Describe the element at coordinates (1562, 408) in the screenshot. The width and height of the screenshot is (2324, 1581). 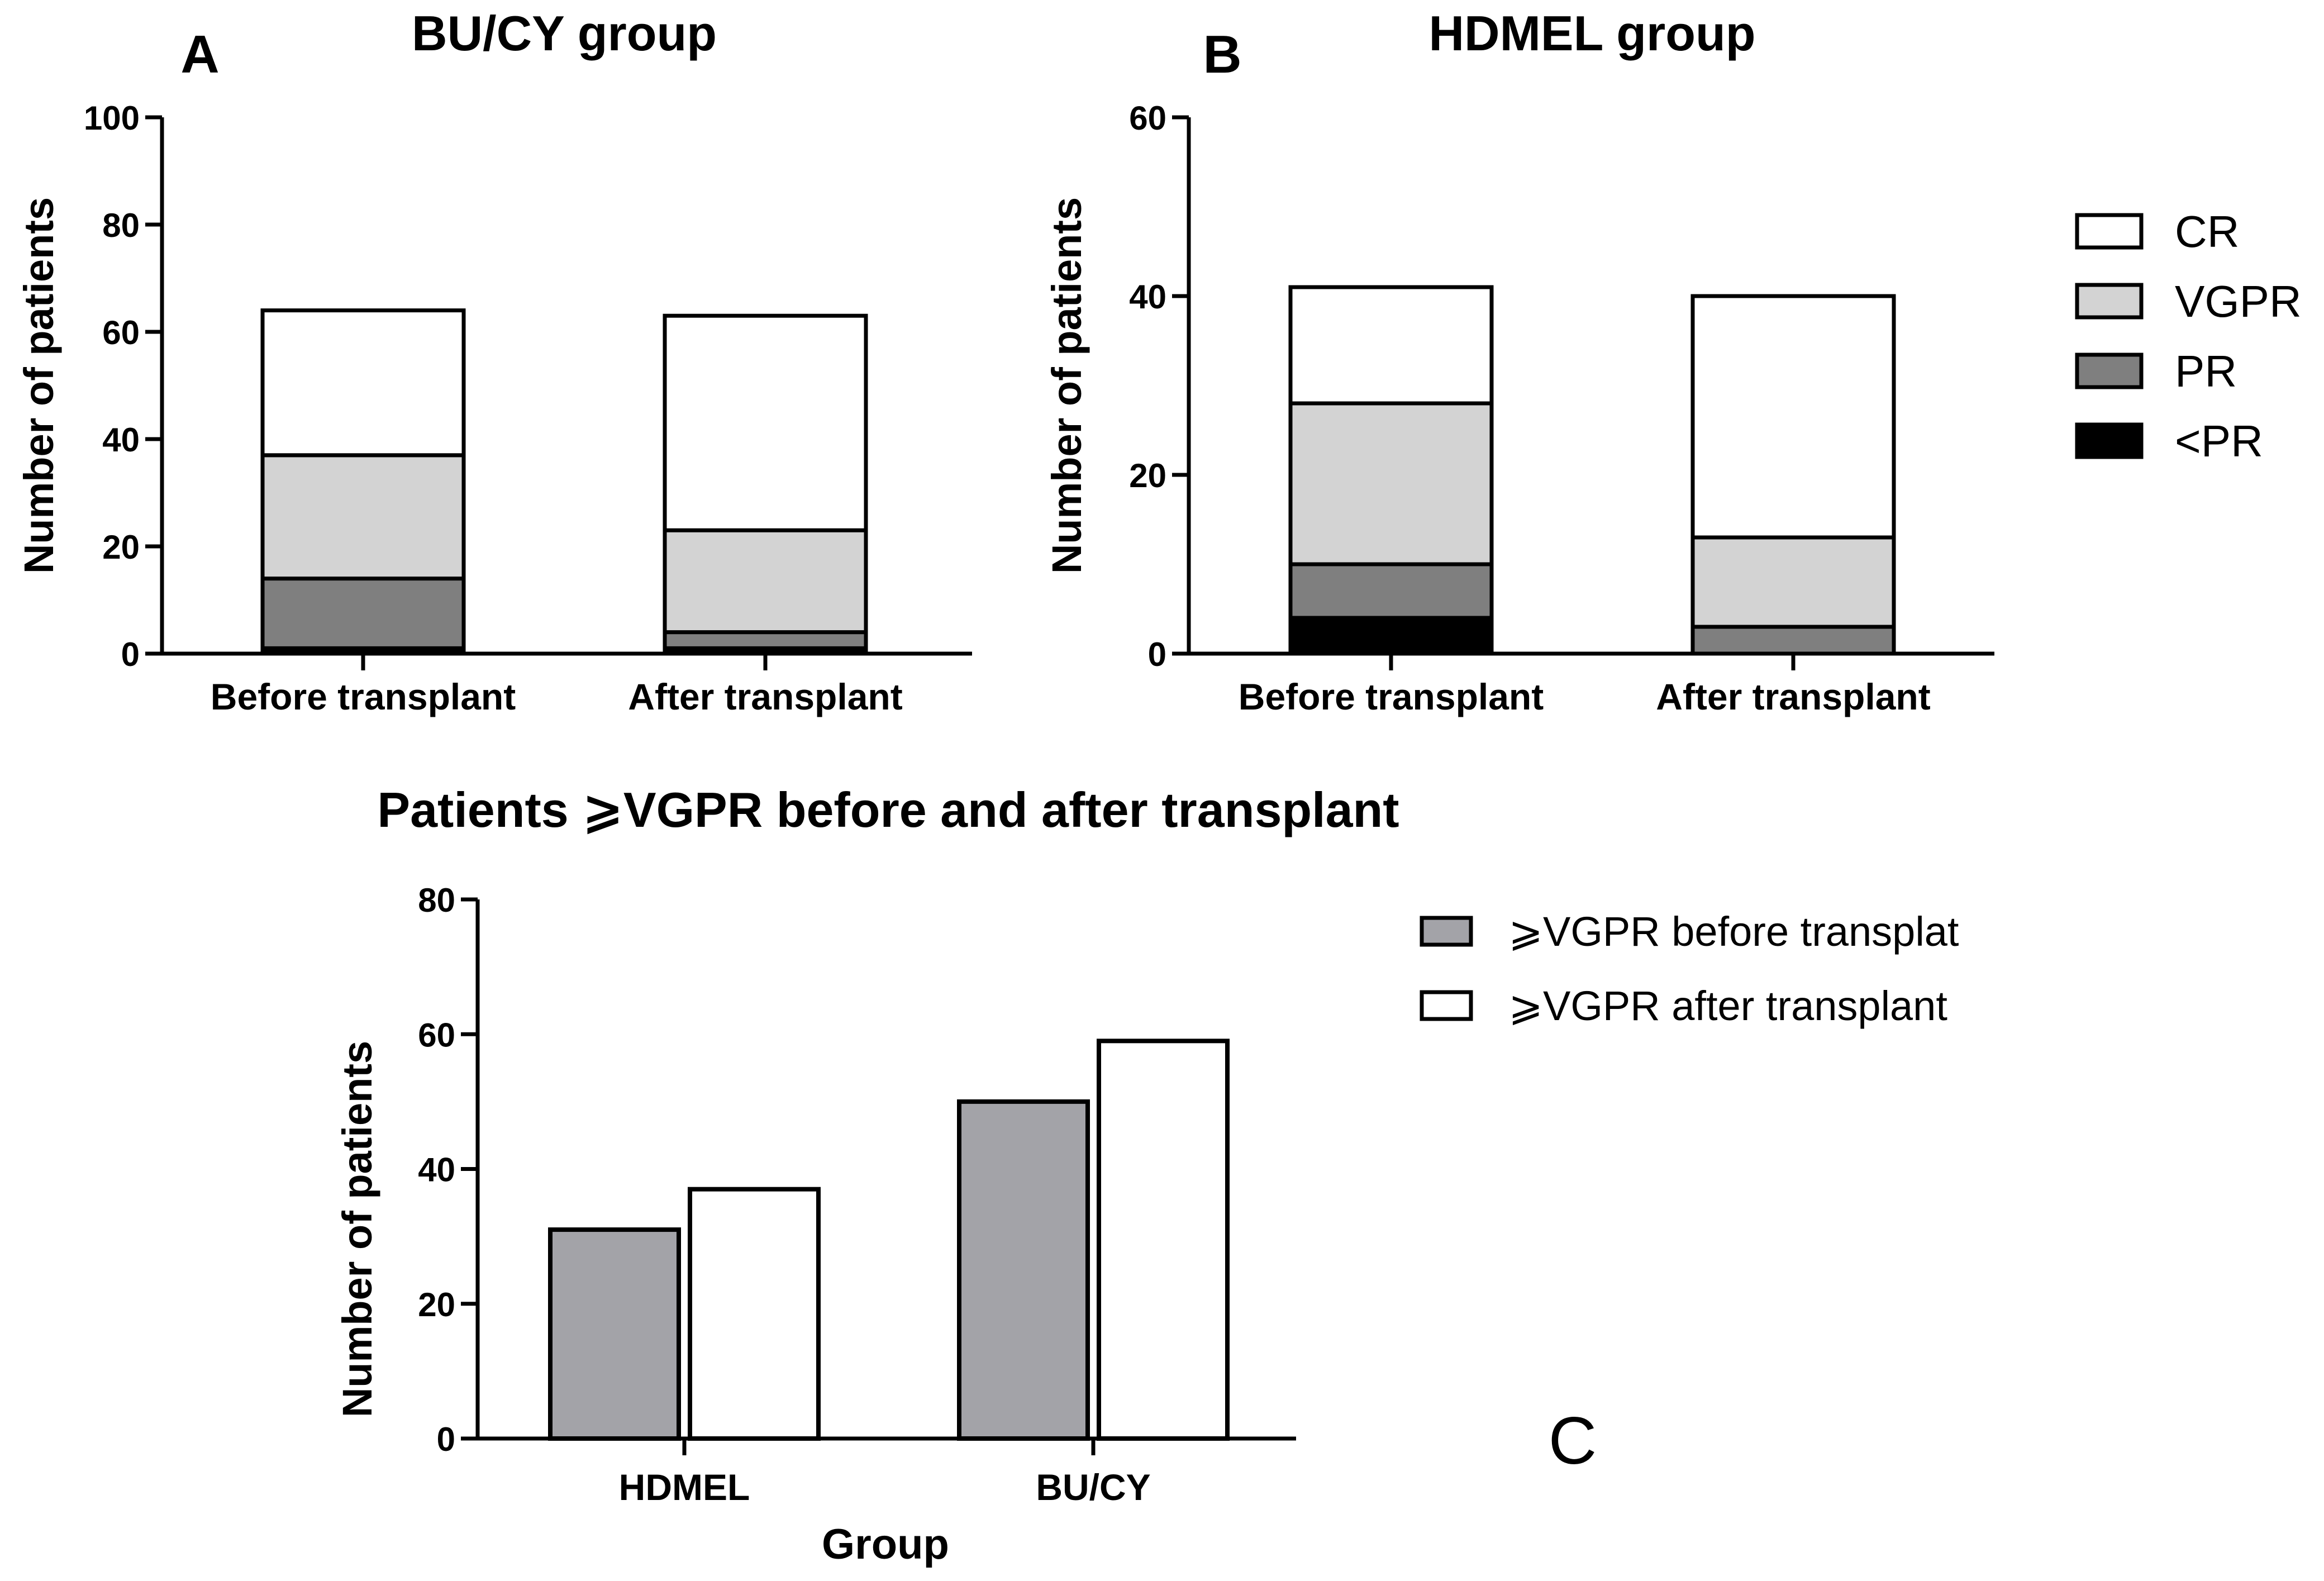
I see `panel-b-plot: 0 20 40 60 Before transplant After transplant` at that location.